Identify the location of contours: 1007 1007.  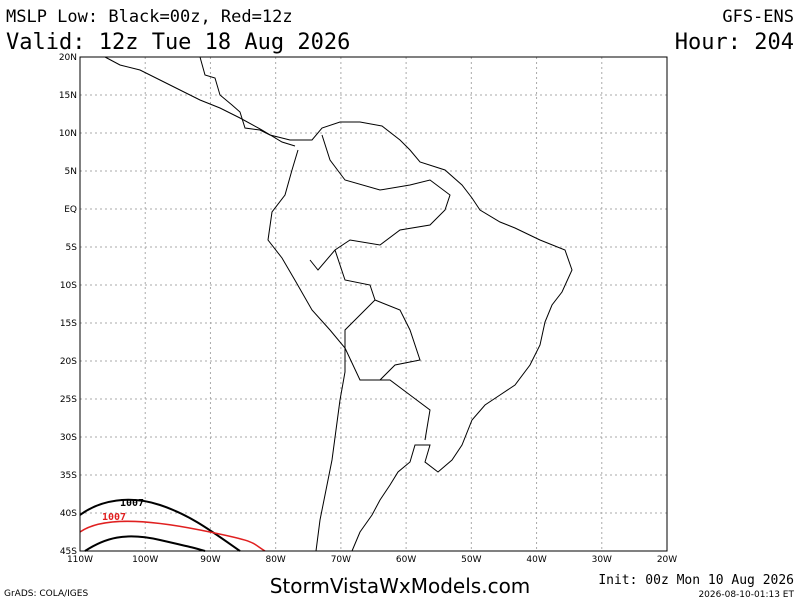
(172, 525).